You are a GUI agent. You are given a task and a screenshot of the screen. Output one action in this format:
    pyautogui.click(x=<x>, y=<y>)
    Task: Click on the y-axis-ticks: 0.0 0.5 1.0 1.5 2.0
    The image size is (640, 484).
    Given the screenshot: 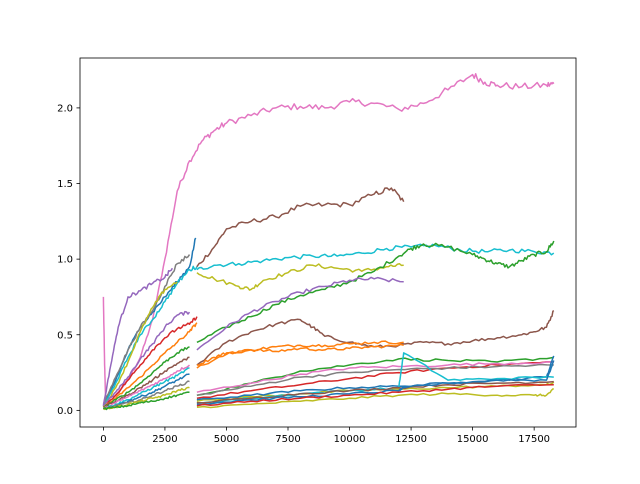 What is the action you would take?
    pyautogui.click(x=68, y=260)
    